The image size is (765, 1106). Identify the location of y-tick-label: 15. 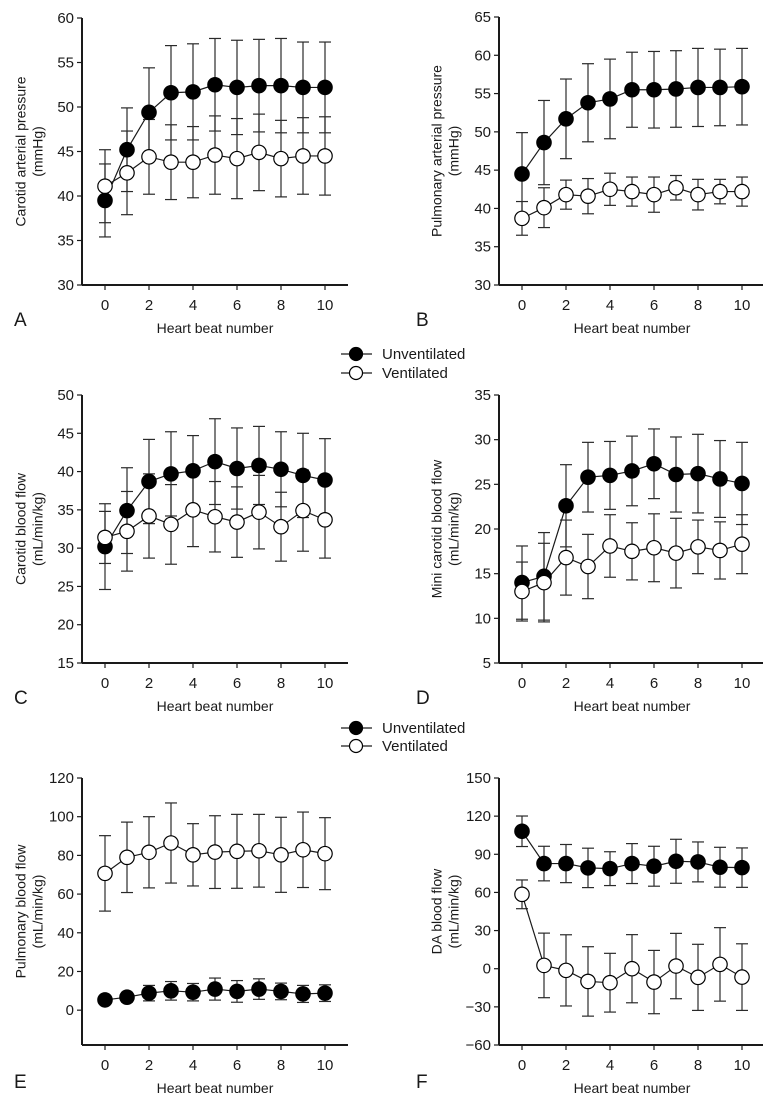
(482, 574).